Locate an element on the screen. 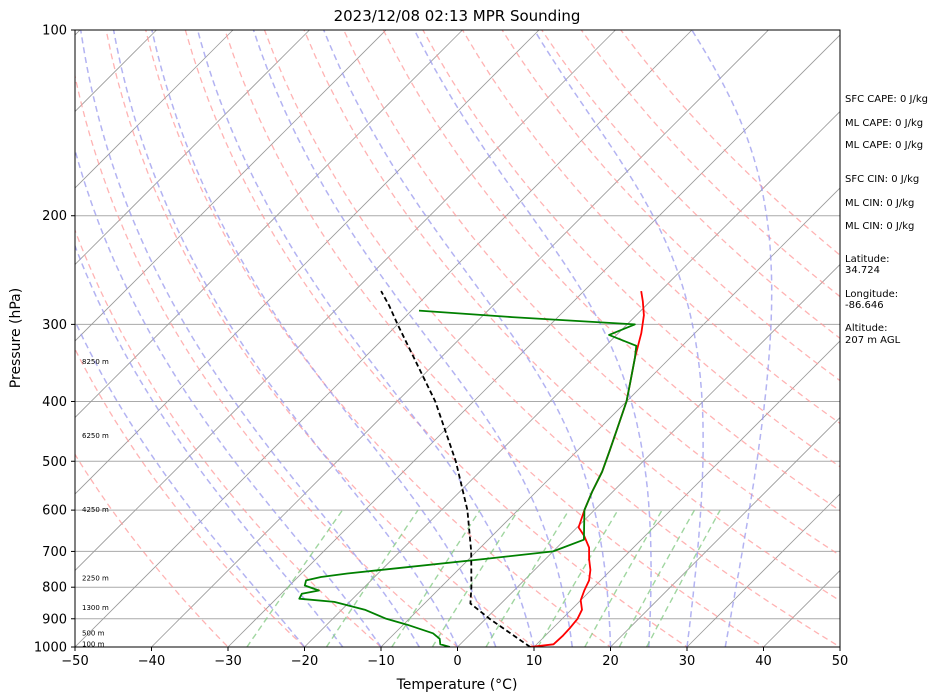 This screenshot has height=700, width=947. chart-title: 2023/12/08 02:13 MPR Sounding is located at coordinates (457, 16).